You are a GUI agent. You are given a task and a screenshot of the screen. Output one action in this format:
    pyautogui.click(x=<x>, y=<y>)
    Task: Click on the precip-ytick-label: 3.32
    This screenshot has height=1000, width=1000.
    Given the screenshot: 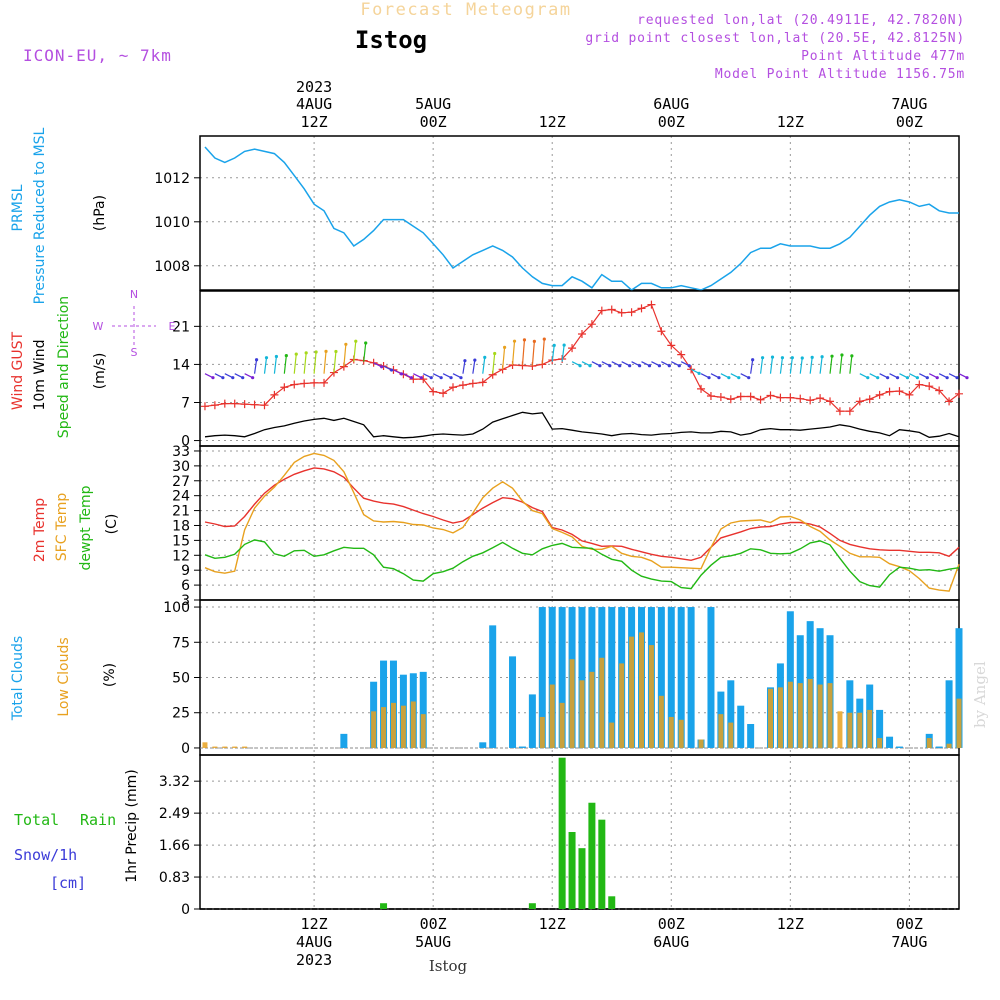 What is the action you would take?
    pyautogui.click(x=174, y=782)
    